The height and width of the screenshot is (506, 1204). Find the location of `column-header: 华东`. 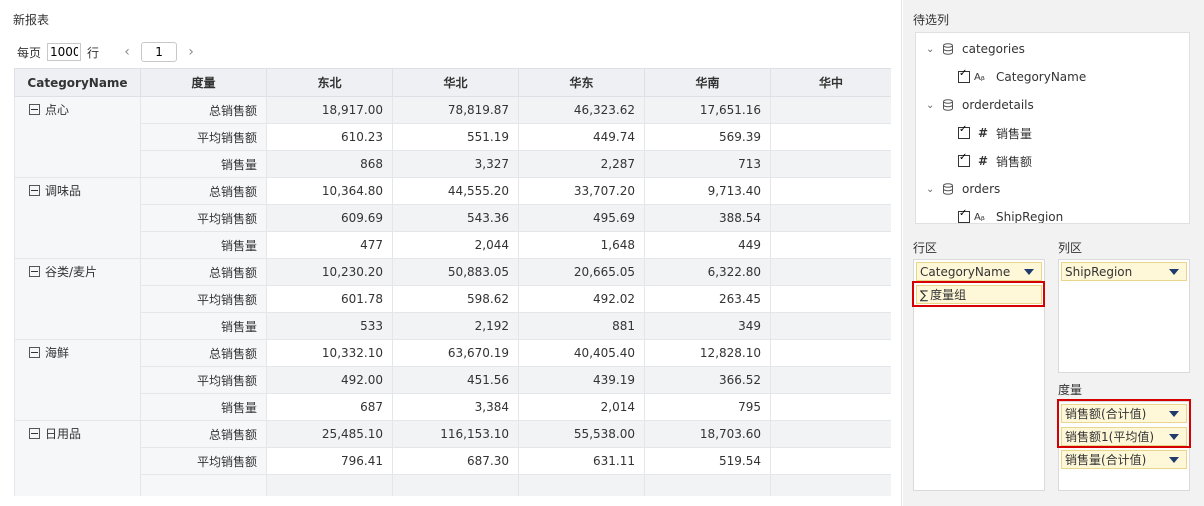

column-header: 华东 is located at coordinates (581, 82).